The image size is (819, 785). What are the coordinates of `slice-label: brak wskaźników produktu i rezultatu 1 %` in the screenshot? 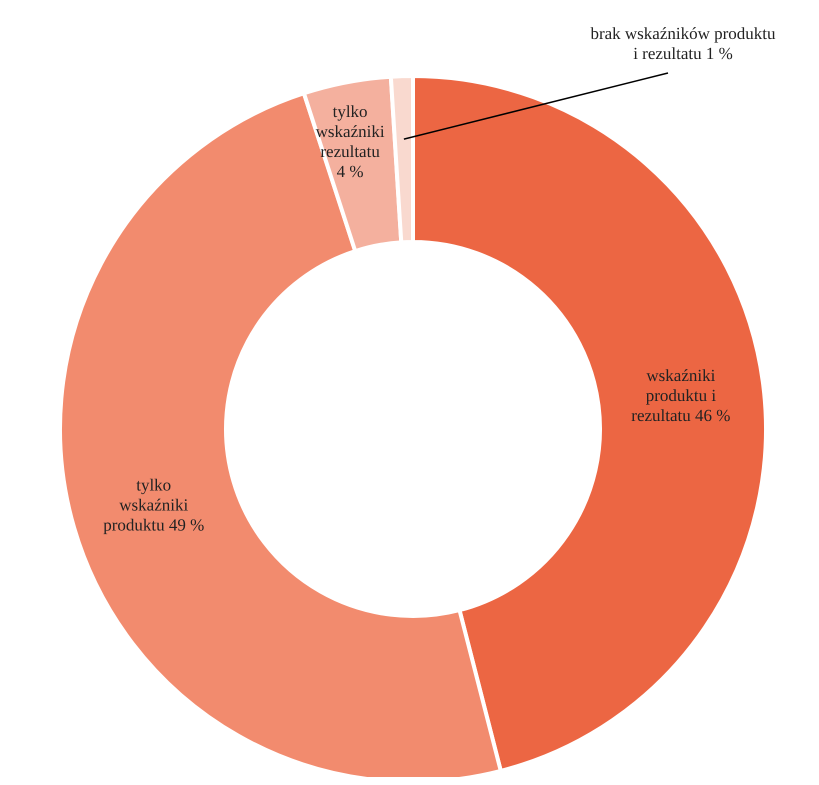 It's located at (683, 43).